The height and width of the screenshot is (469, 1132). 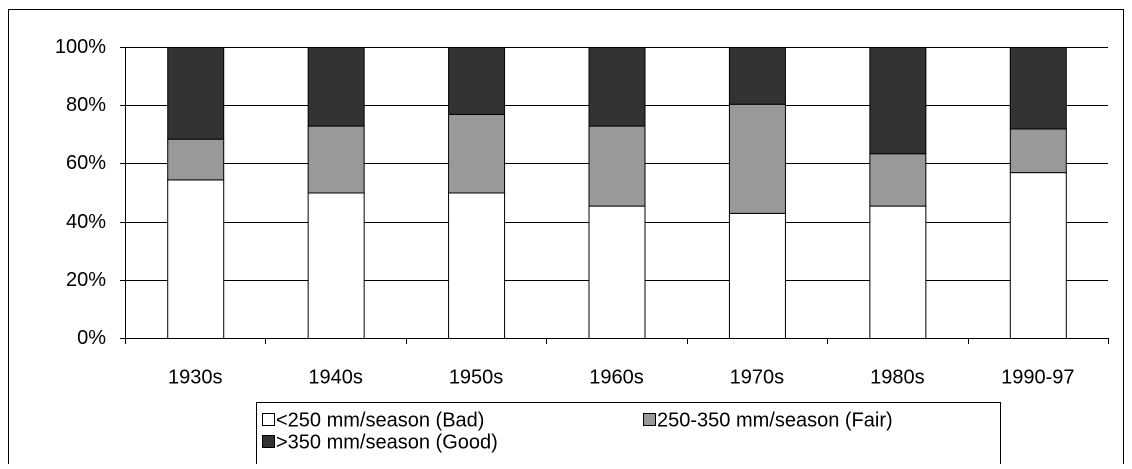 I want to click on x-tick-label: 1950s, so click(x=476, y=377).